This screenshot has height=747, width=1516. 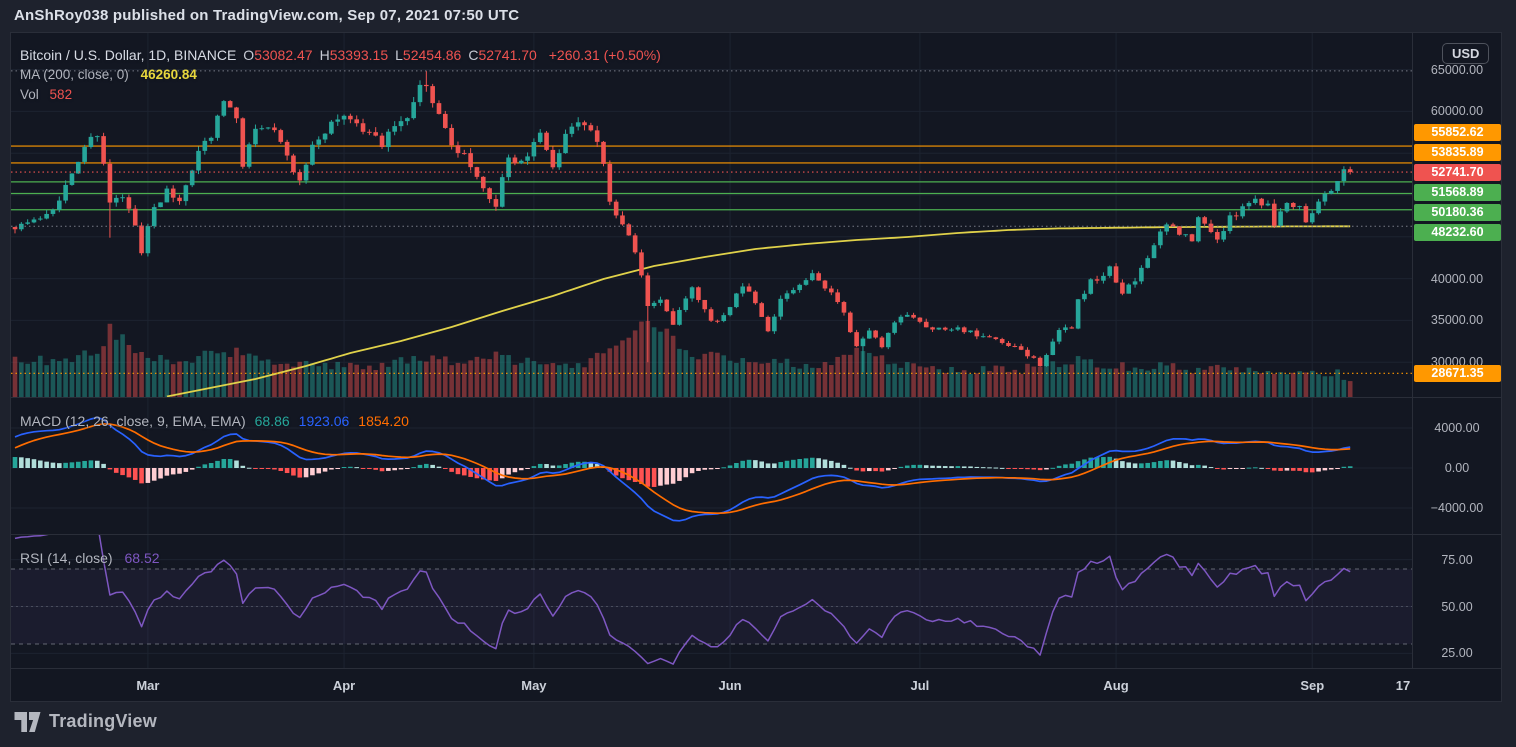 What do you see at coordinates (604, 55) in the screenshot?
I see `change-value: +260.31 (+0.50%)` at bounding box center [604, 55].